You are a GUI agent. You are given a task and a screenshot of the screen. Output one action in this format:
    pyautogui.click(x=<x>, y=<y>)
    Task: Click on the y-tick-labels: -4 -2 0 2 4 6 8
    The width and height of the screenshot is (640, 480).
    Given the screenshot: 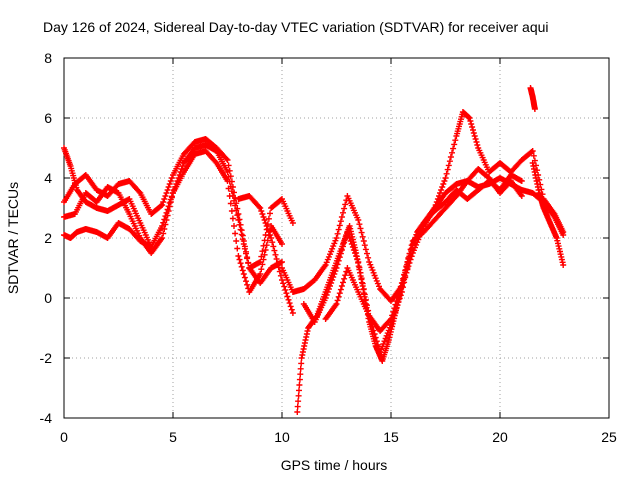 What is the action you would take?
    pyautogui.click(x=46, y=238)
    